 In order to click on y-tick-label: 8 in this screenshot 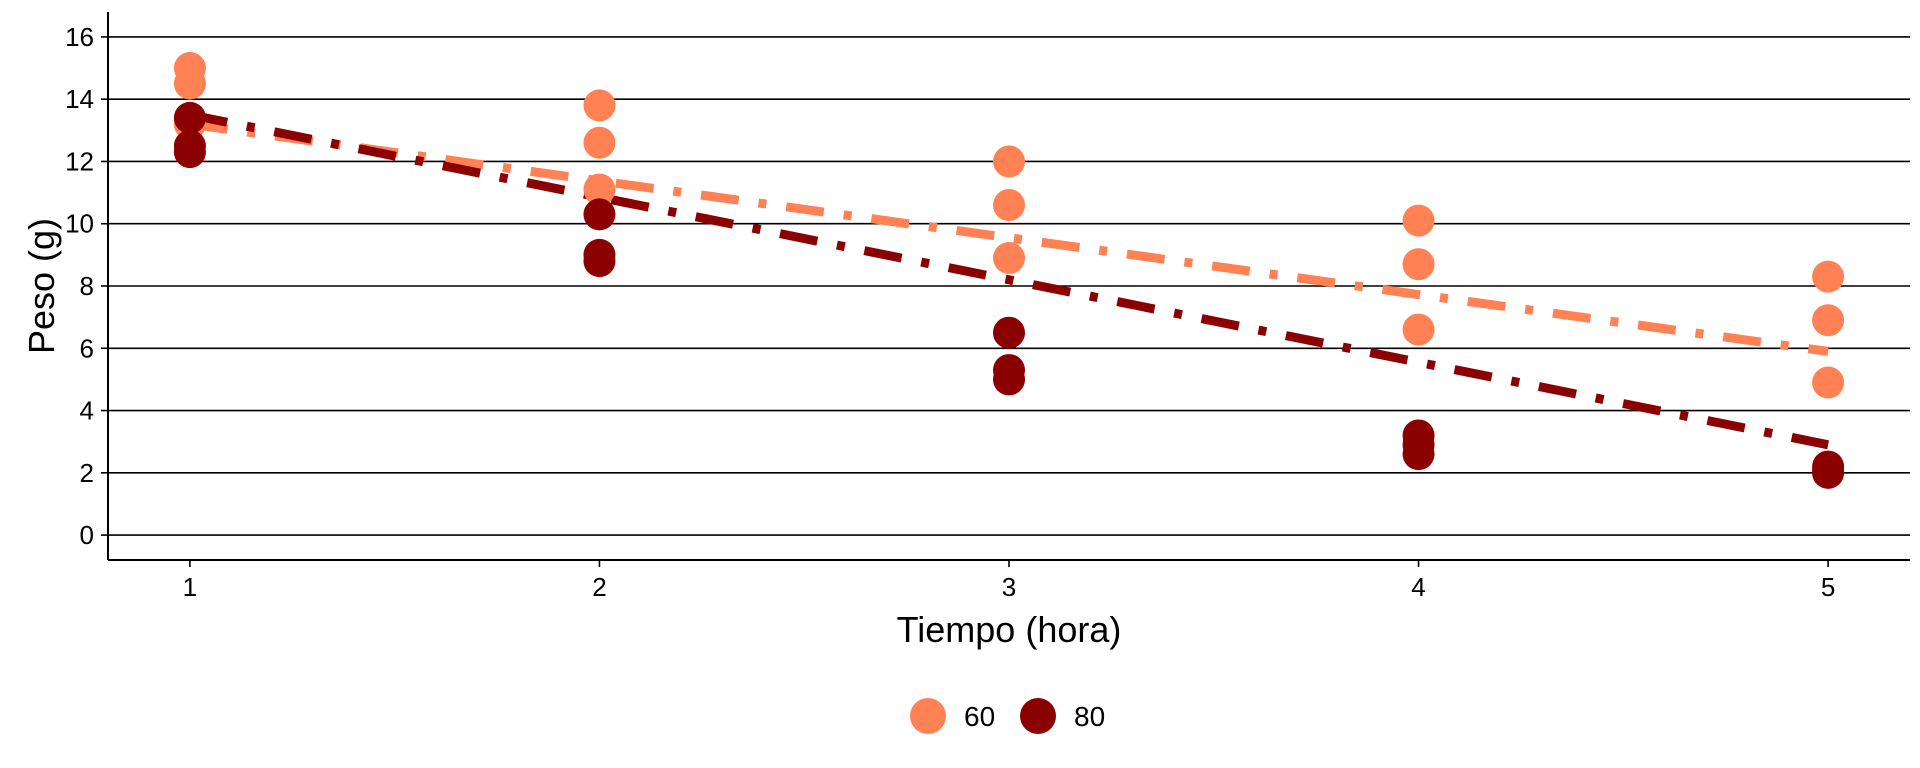, I will do `click(87, 286)`.